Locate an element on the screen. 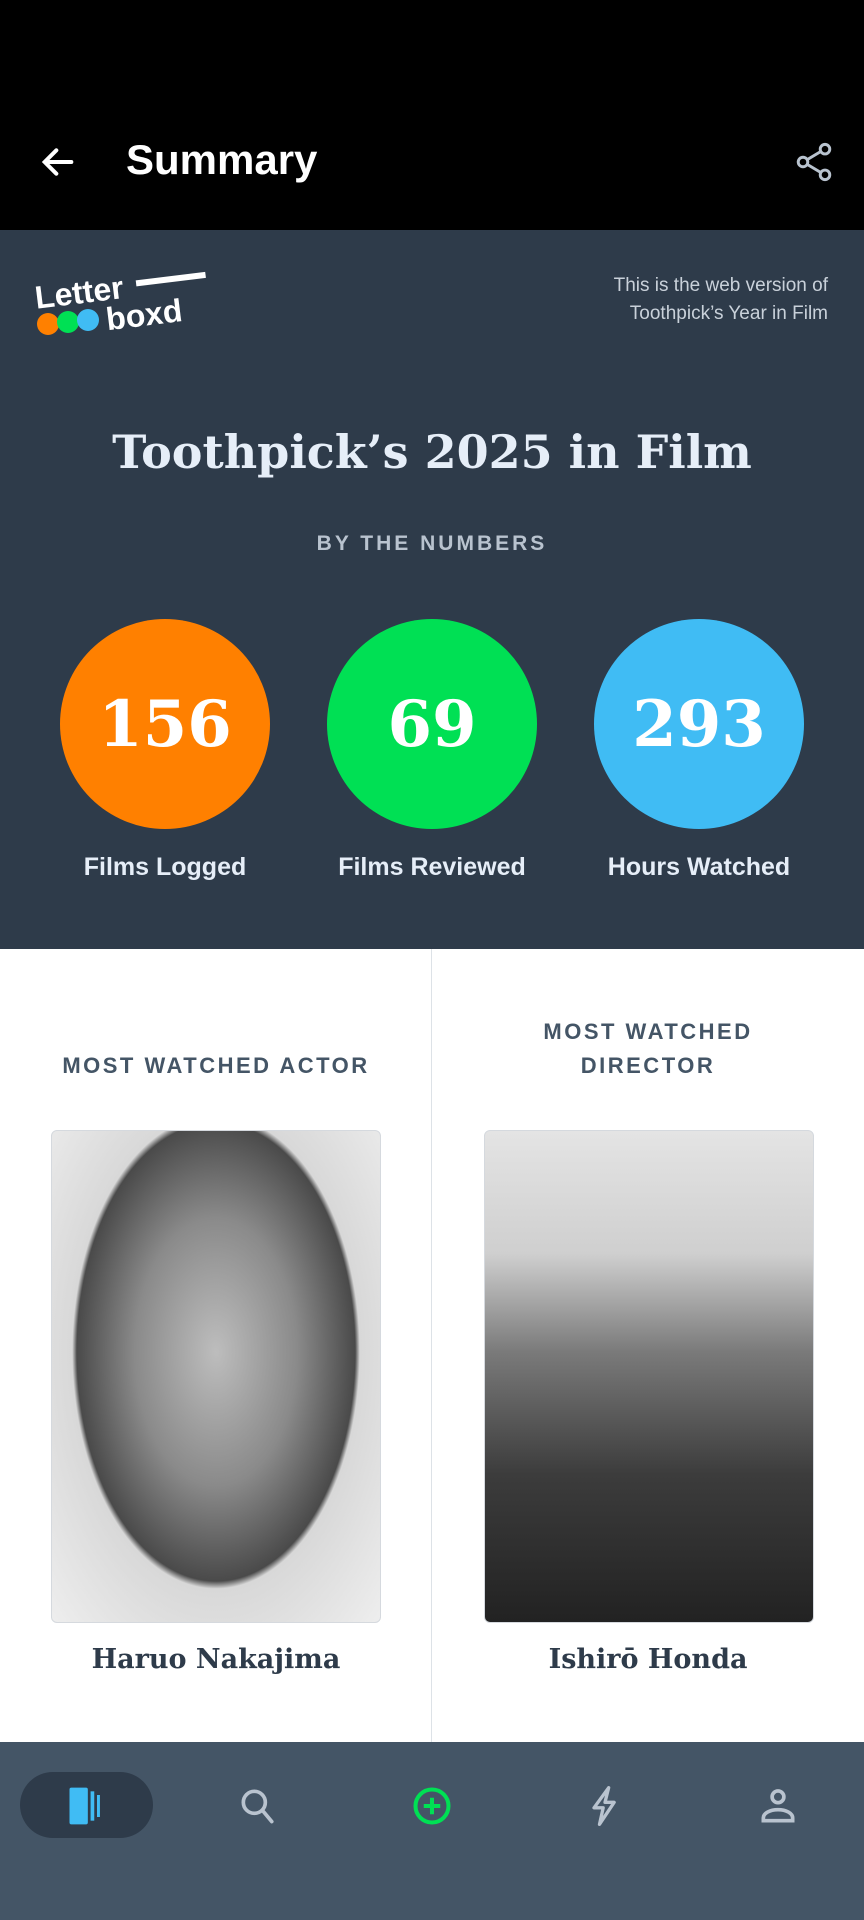  divider is located at coordinates (431, 1345).